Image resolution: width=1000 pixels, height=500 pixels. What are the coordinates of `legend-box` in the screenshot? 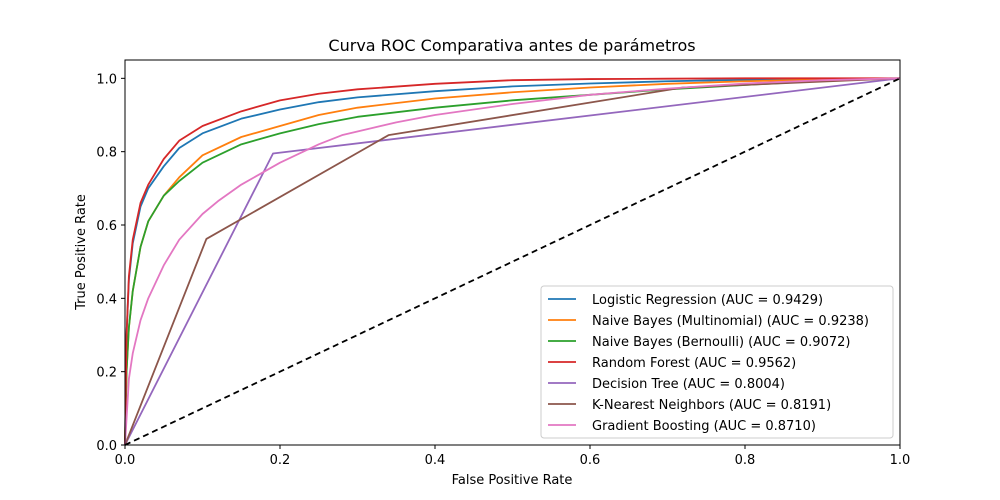 It's located at (717, 362).